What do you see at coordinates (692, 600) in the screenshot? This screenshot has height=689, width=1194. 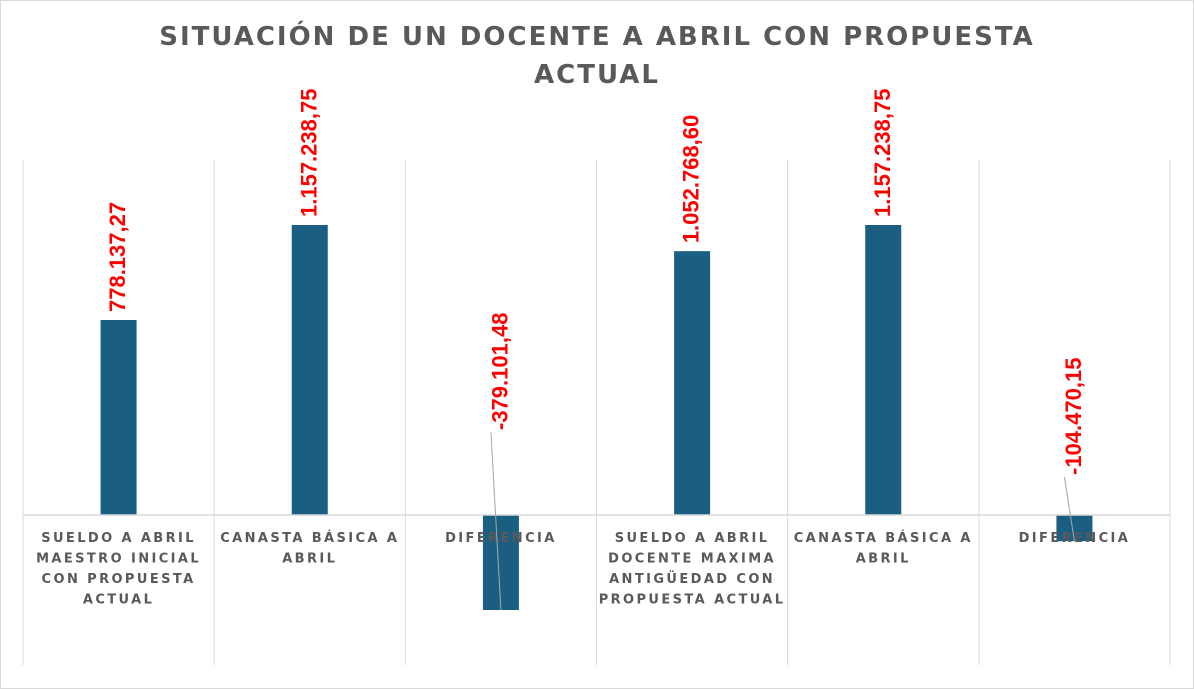 I see `category-label: PROPUESTA ACTUAL` at bounding box center [692, 600].